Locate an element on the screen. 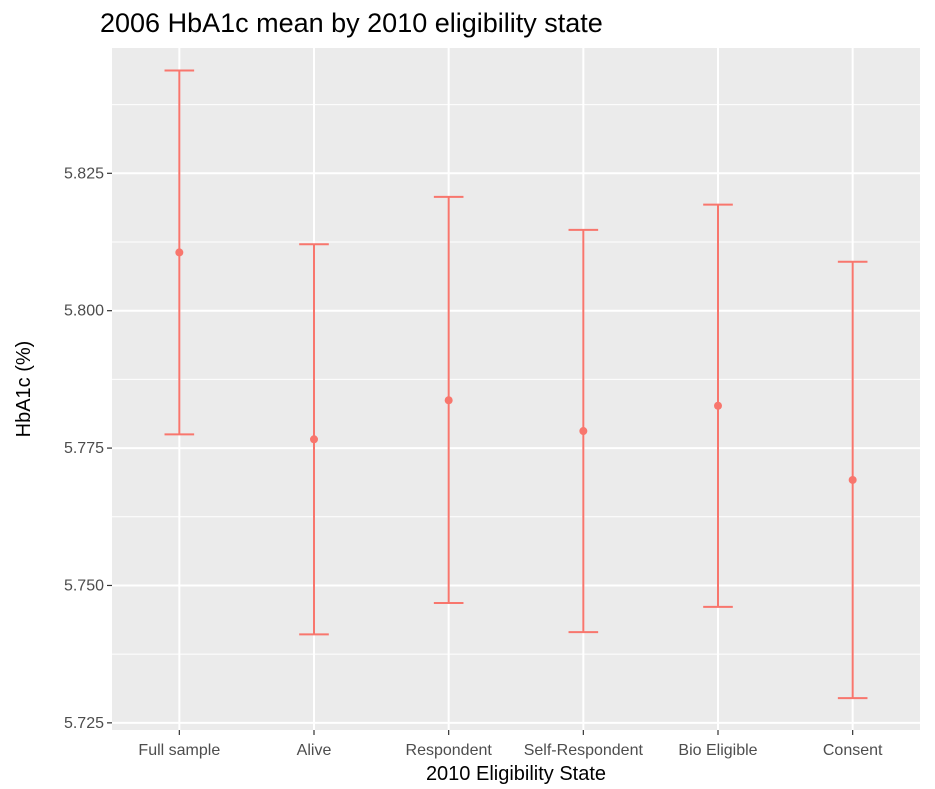 Image resolution: width=935 pixels, height=789 pixels. y-tick-label: 5.775 is located at coordinates (84, 448).